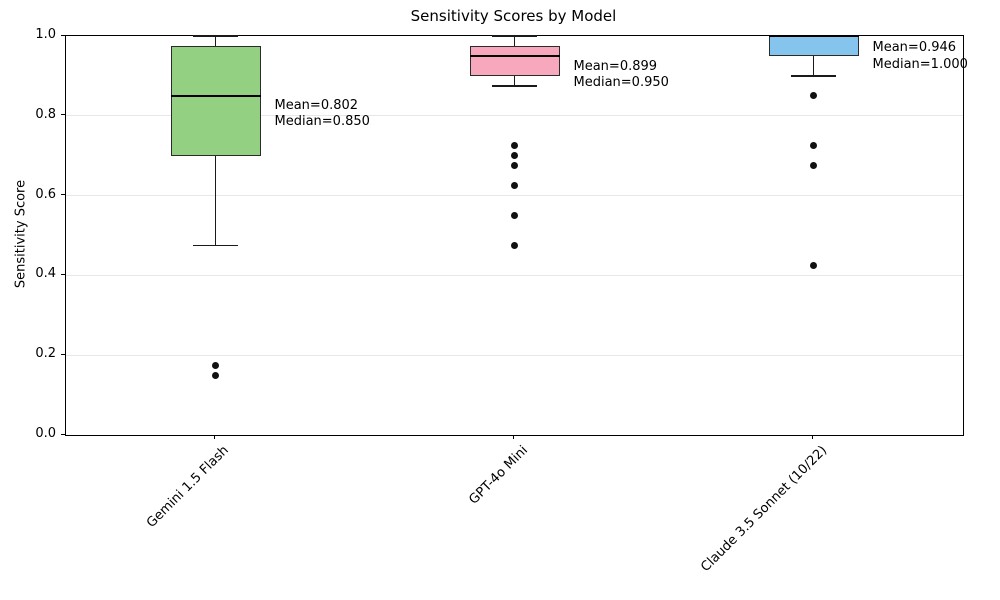  Describe the element at coordinates (45, 354) in the screenshot. I see `y-tick-label: 0.2` at that location.